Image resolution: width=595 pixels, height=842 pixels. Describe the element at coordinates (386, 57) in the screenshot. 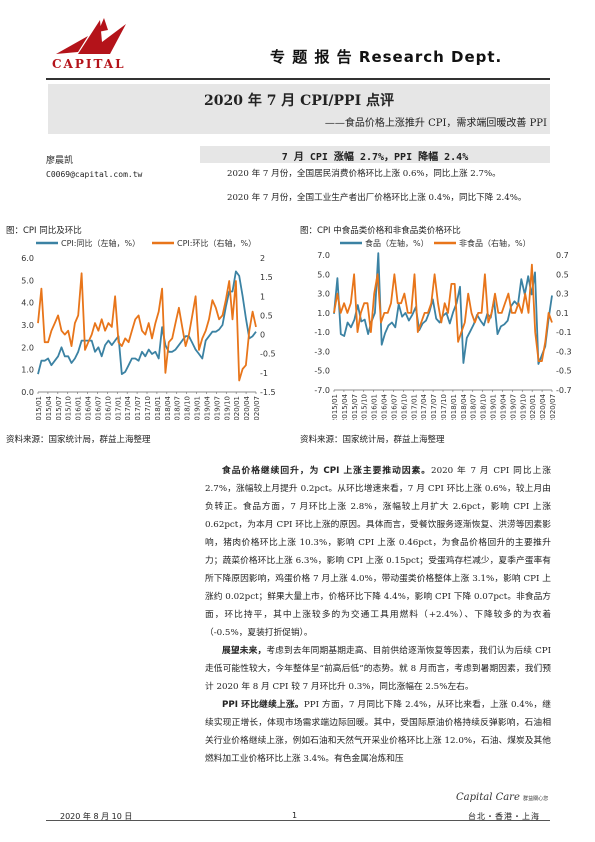

I see `report-type-label: 专 题 报 告 Research Dept.` at that location.